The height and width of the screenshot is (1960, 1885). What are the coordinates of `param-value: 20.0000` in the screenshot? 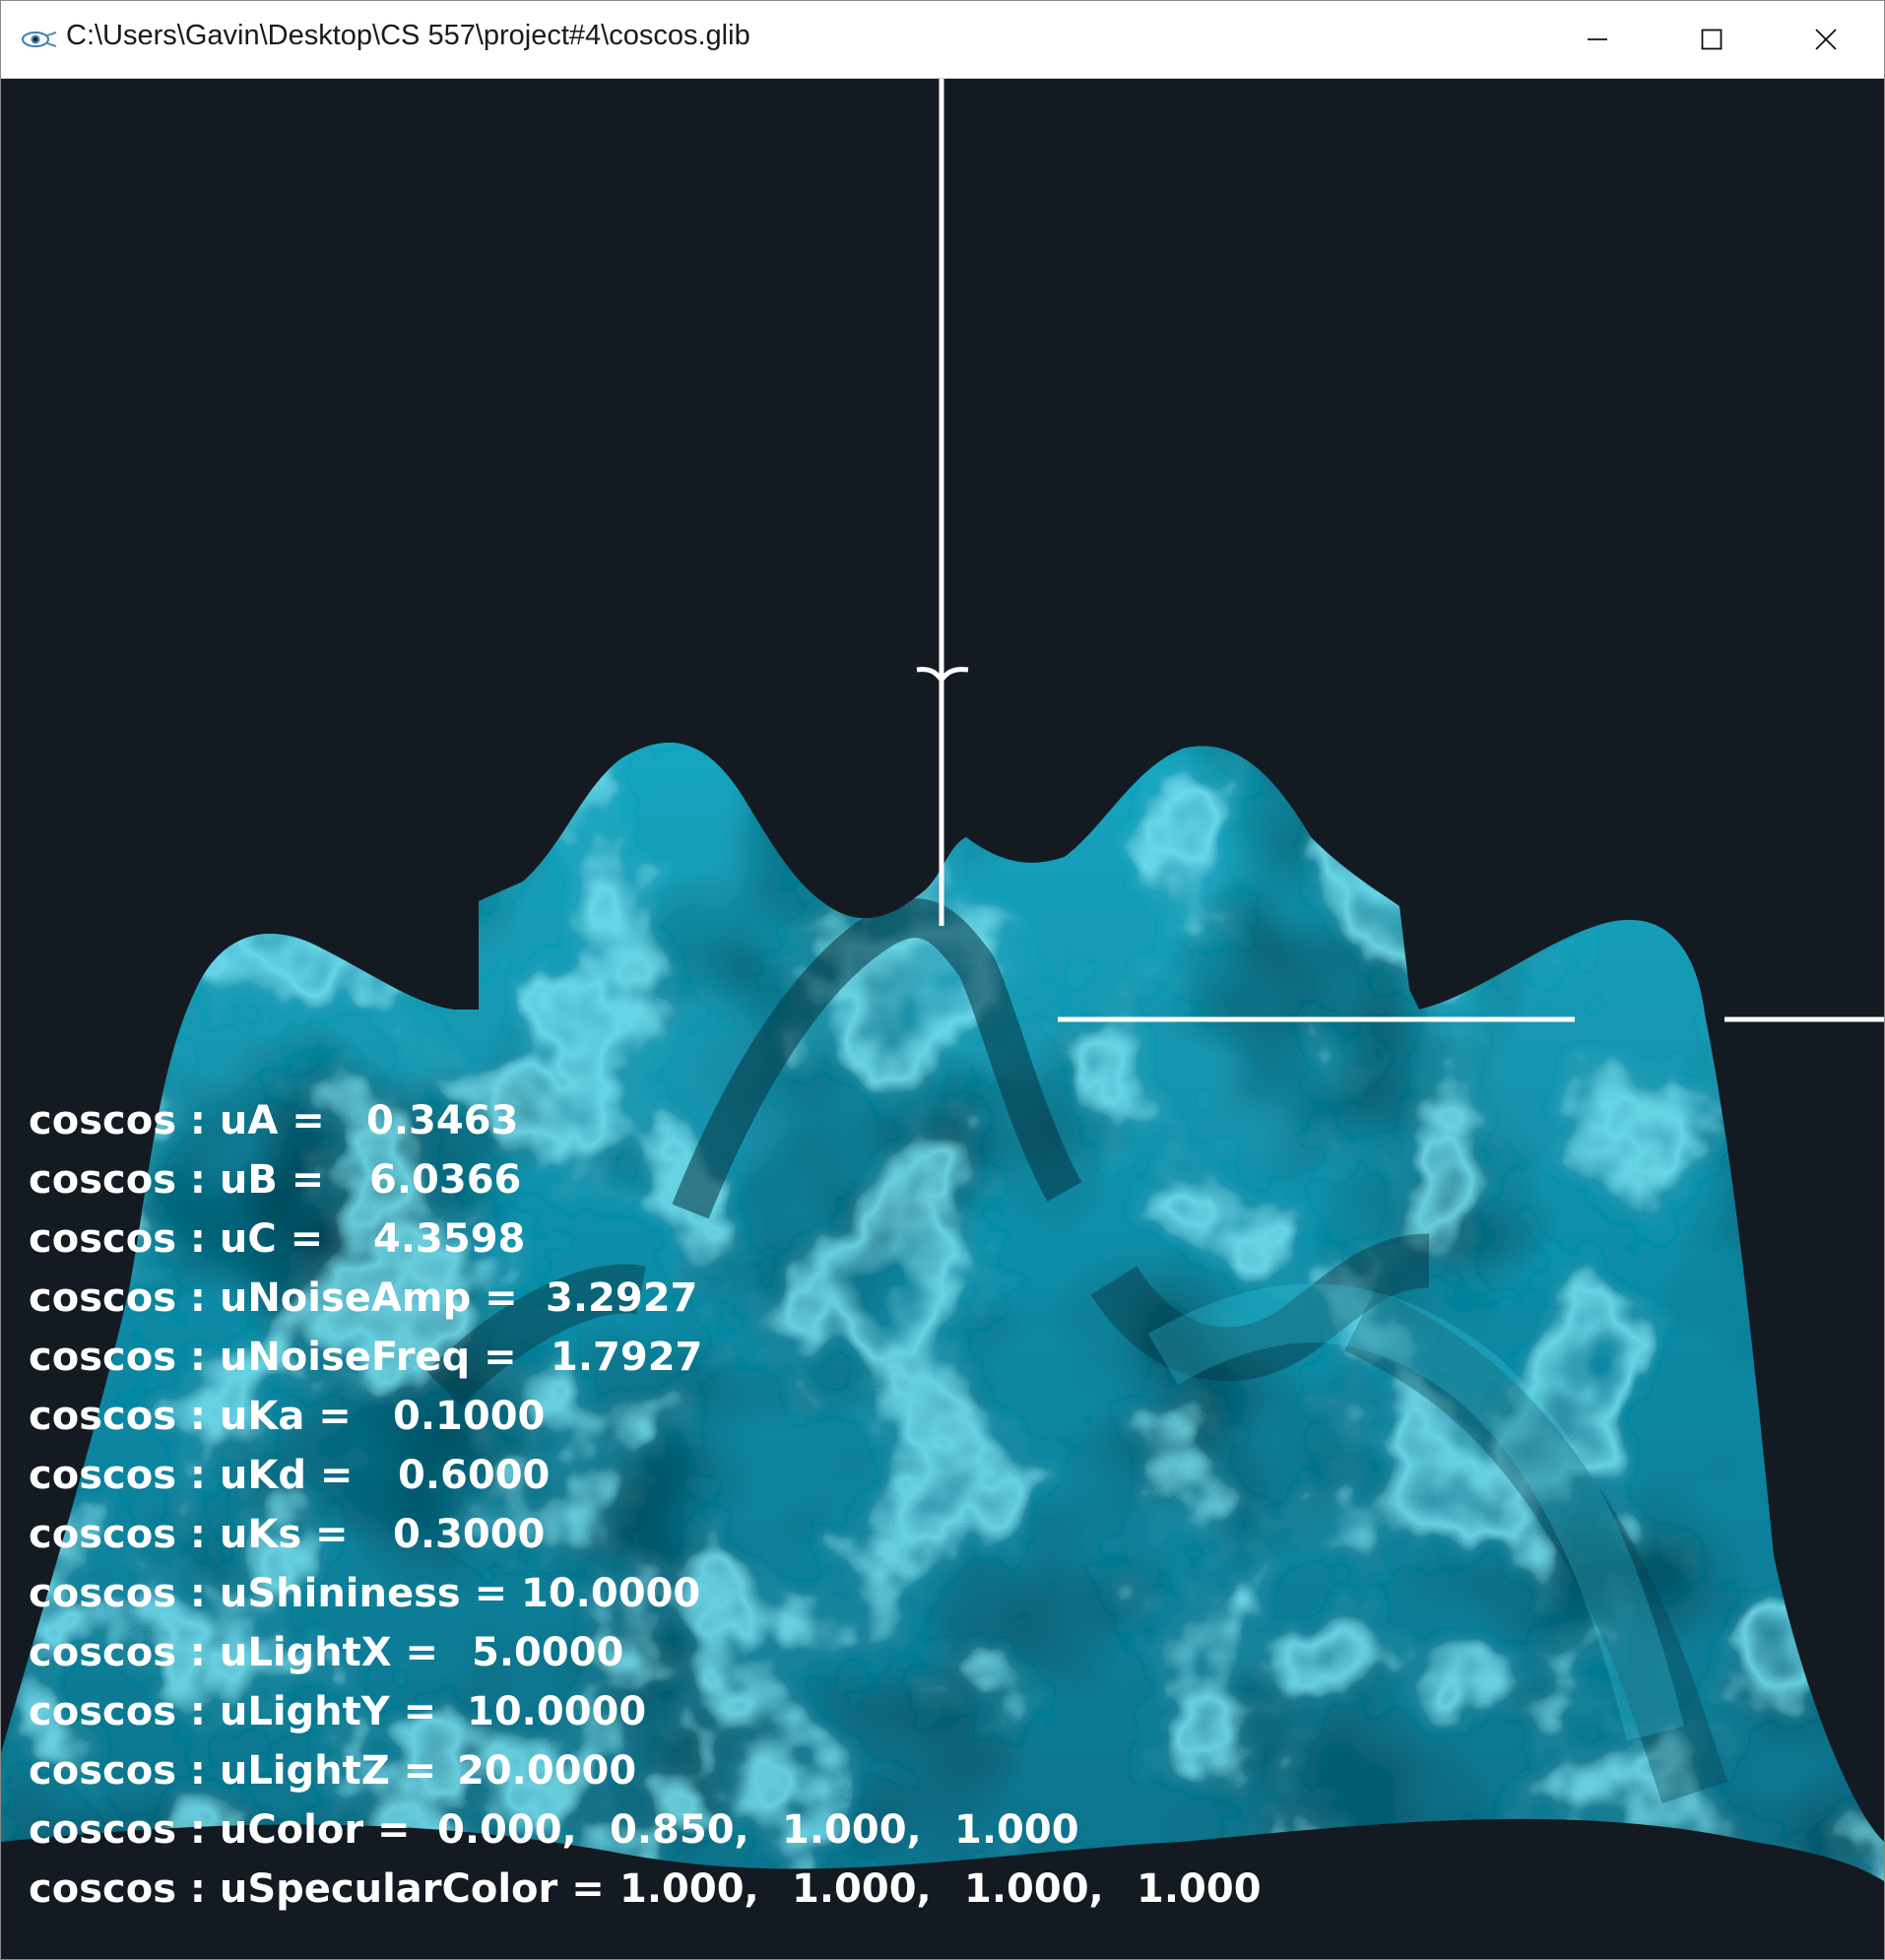 It's located at (547, 1771).